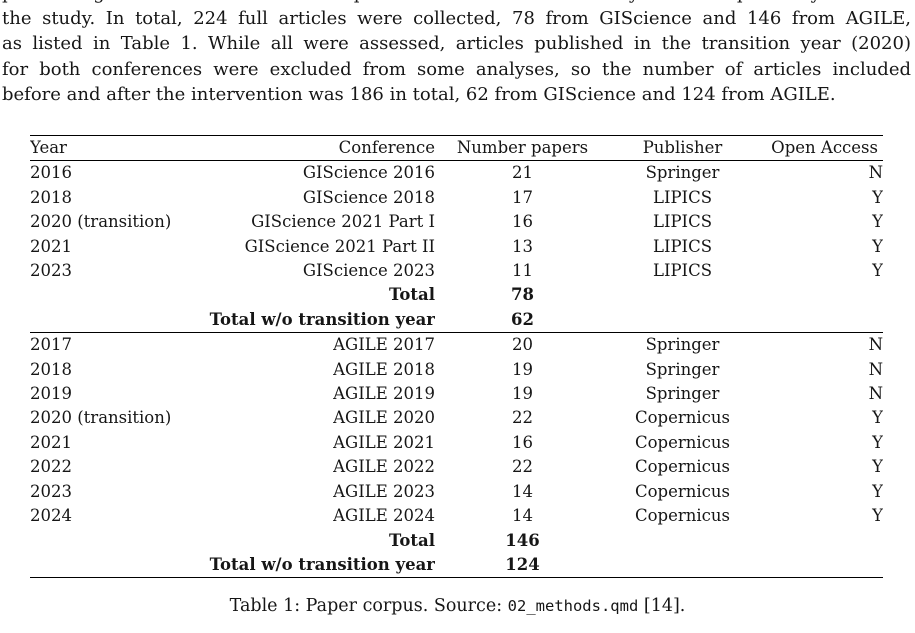  What do you see at coordinates (384, 418) in the screenshot?
I see `cell-conference: AGILE 2020` at bounding box center [384, 418].